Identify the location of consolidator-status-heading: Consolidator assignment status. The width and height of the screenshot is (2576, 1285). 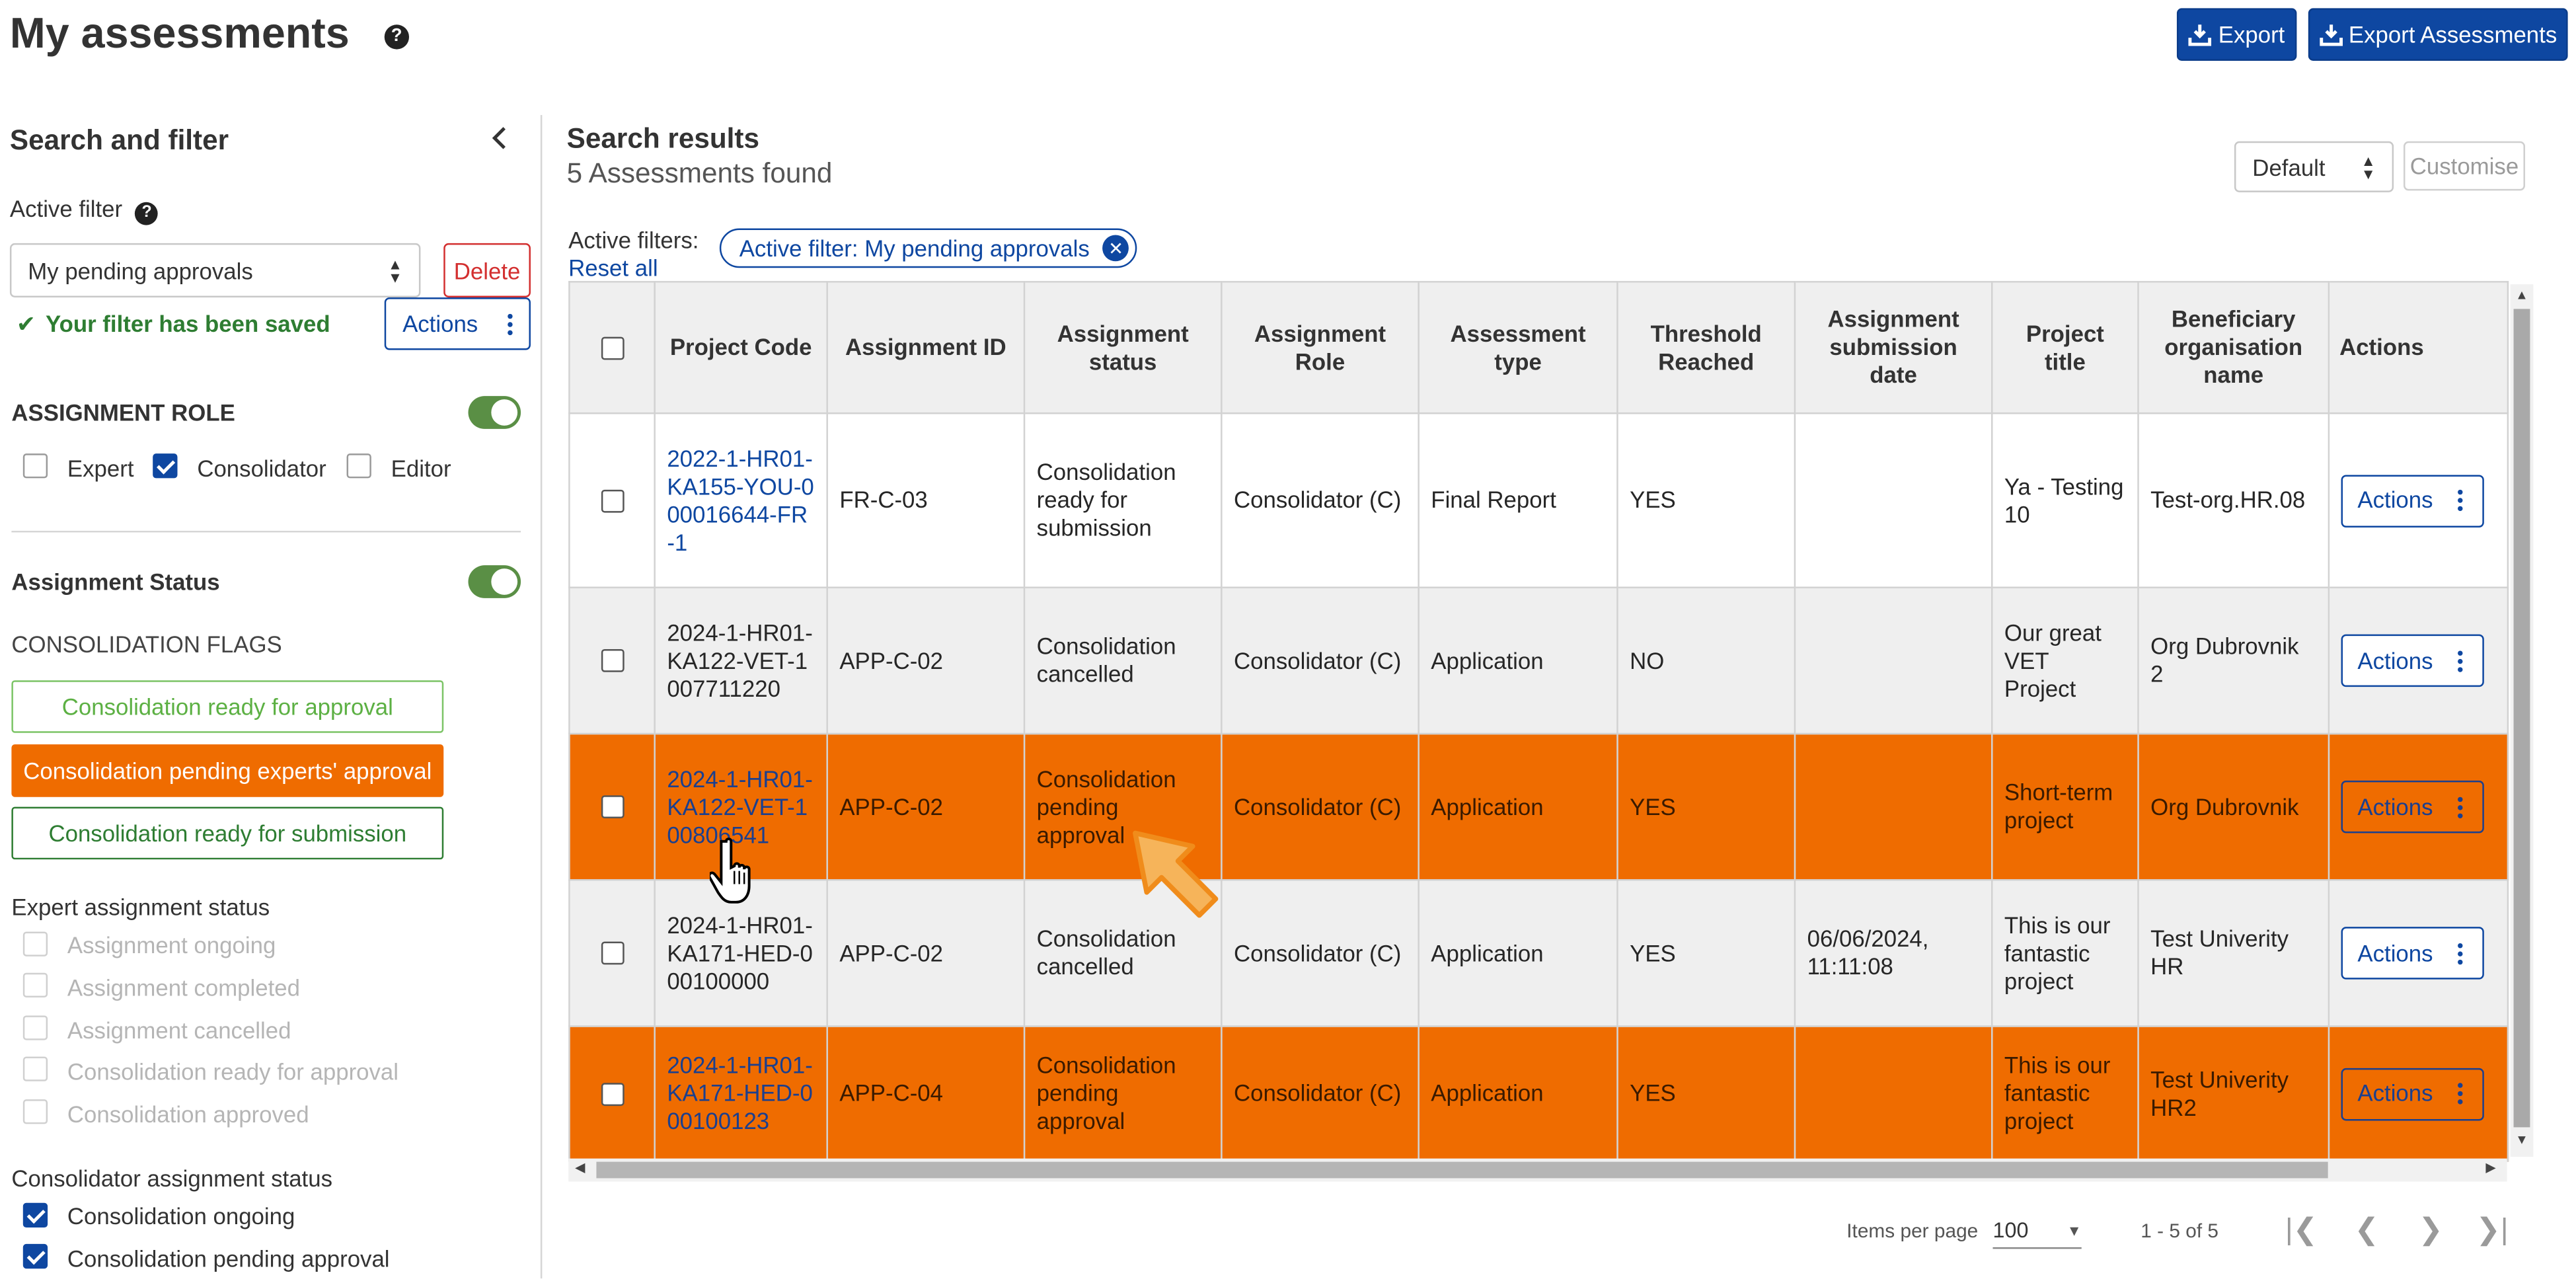
(172, 1178).